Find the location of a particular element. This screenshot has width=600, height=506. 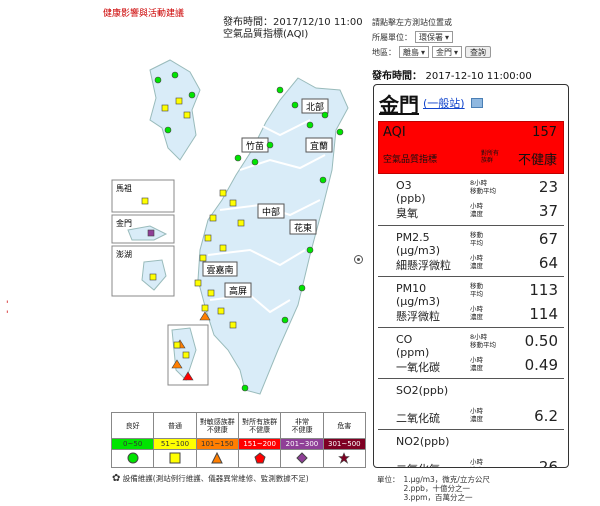

legend-label: 普通 is located at coordinates (175, 425).